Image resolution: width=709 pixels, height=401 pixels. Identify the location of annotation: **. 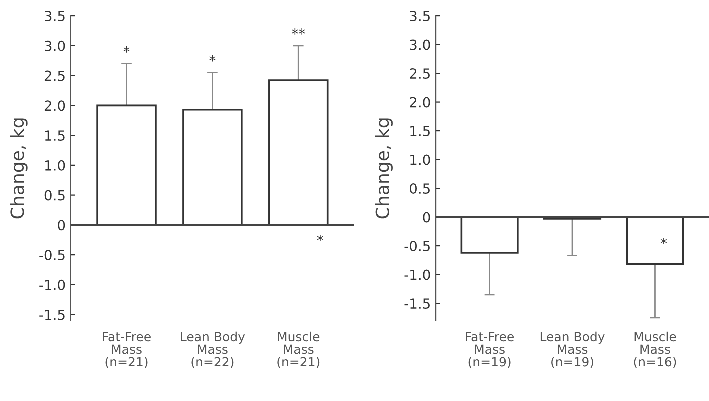
(299, 31).